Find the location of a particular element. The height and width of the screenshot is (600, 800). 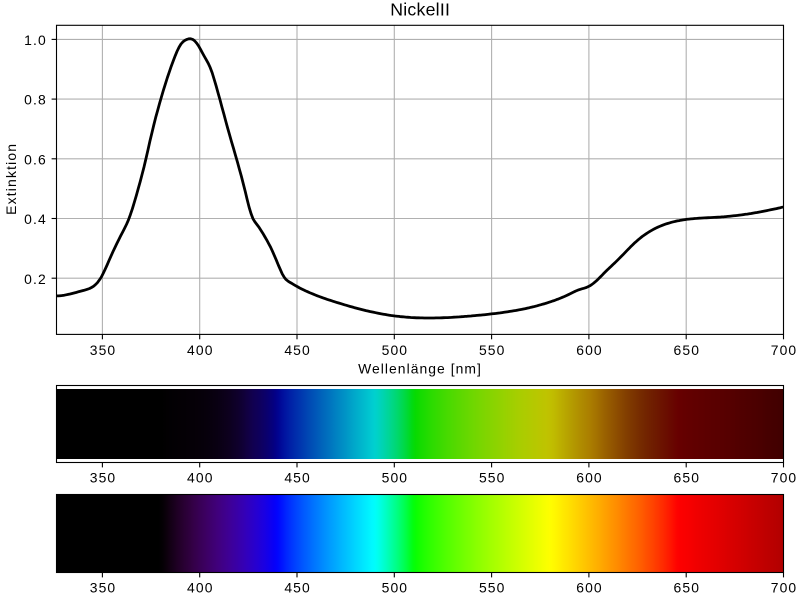

svg-text: 0.8 is located at coordinates (35, 100).